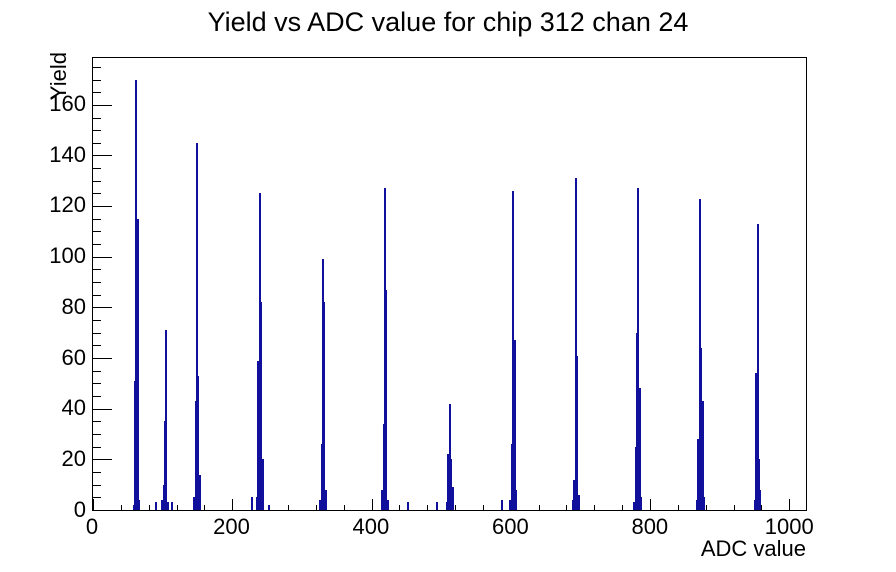 The height and width of the screenshot is (572, 896). What do you see at coordinates (650, 526) in the screenshot?
I see `x-tick-label: 800` at bounding box center [650, 526].